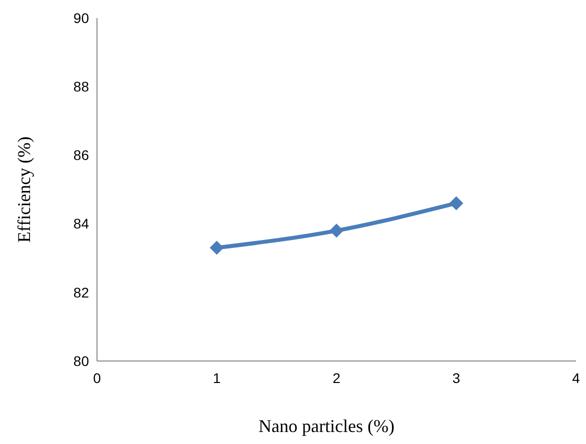 This screenshot has height=444, width=586. I want to click on y-tick-label: 82, so click(81, 292).